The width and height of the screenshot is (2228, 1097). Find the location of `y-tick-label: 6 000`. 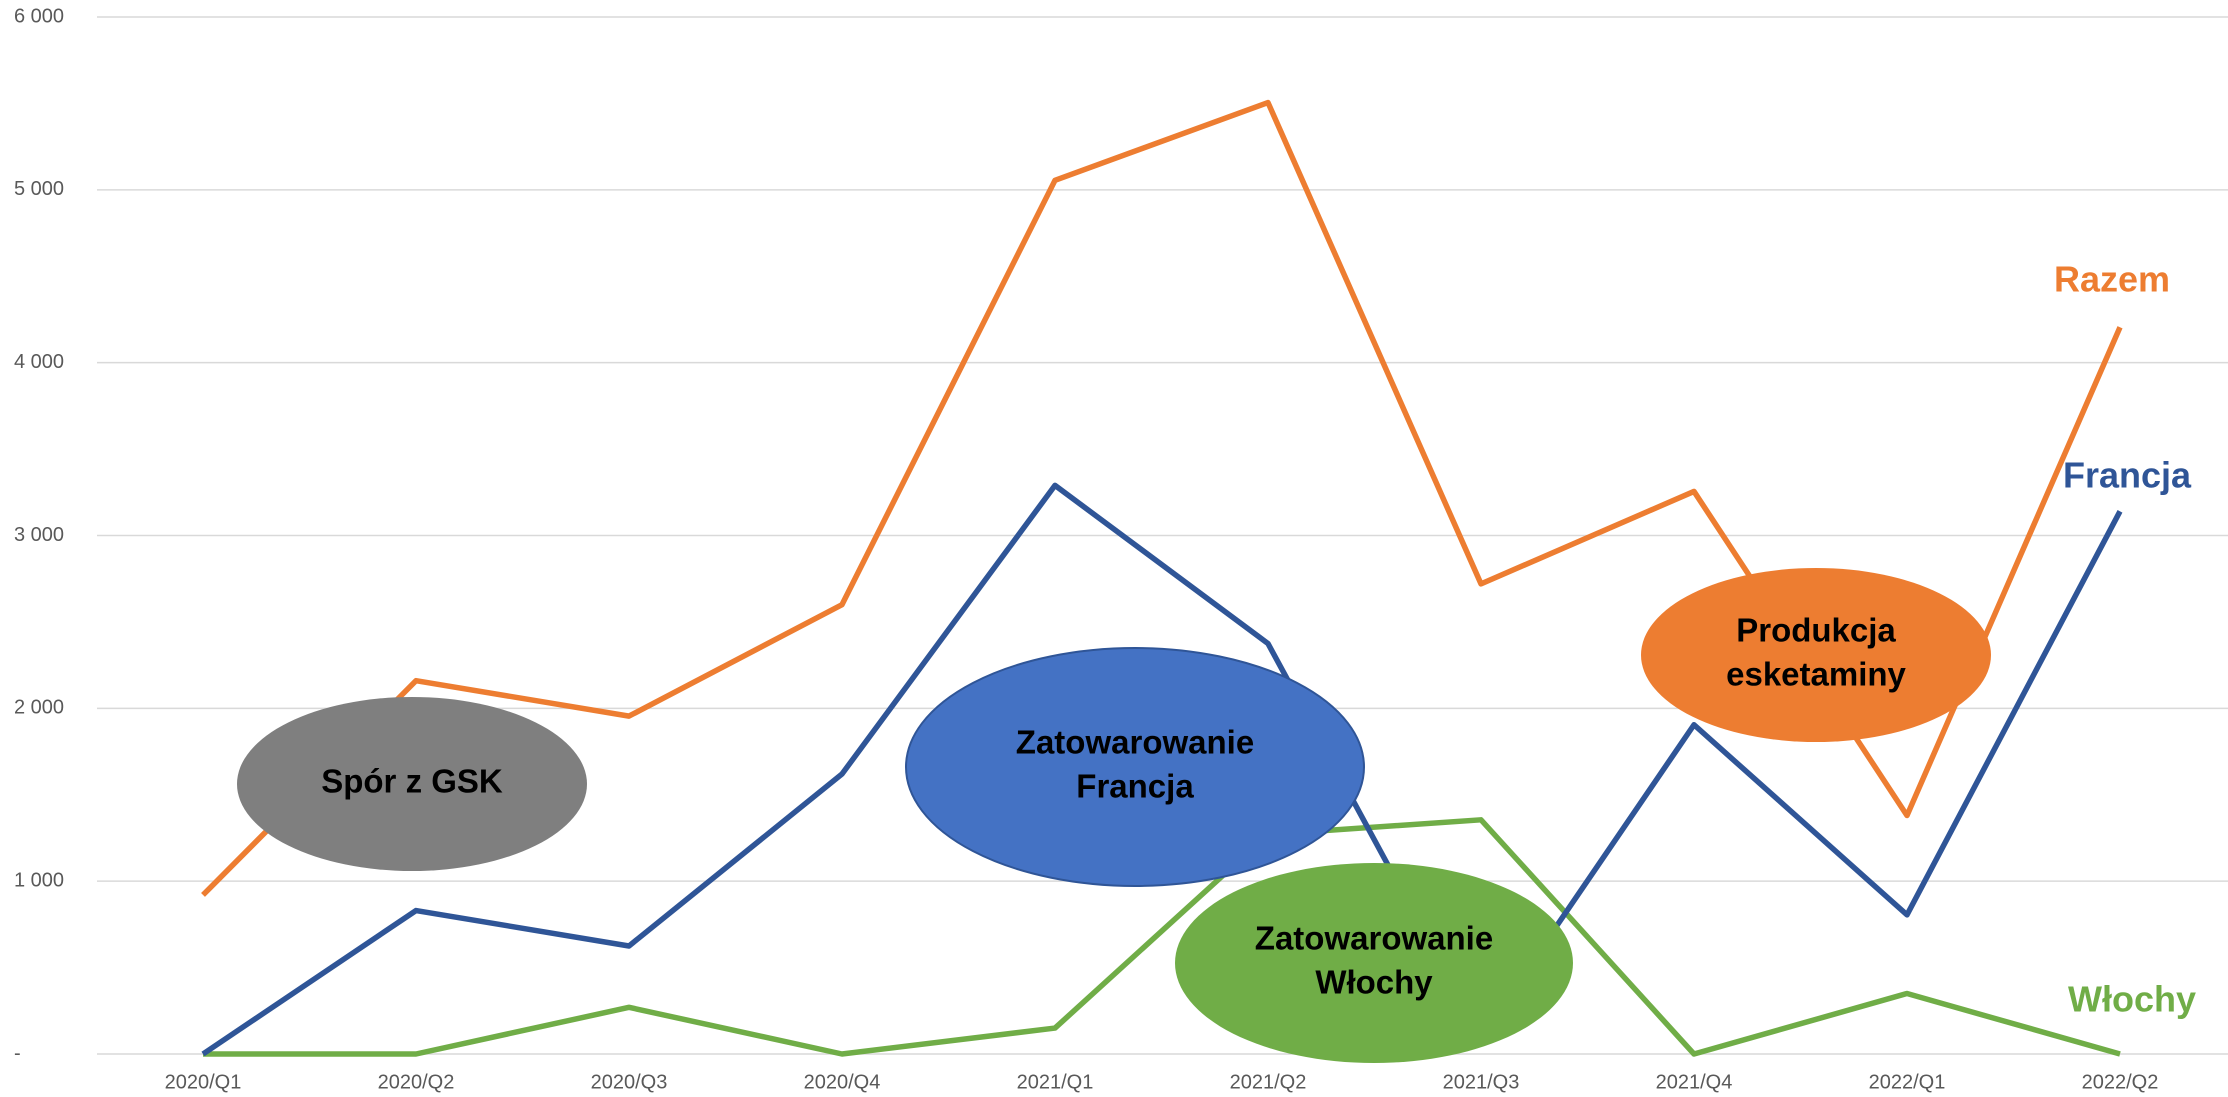

y-tick-label: 6 000 is located at coordinates (39, 16).